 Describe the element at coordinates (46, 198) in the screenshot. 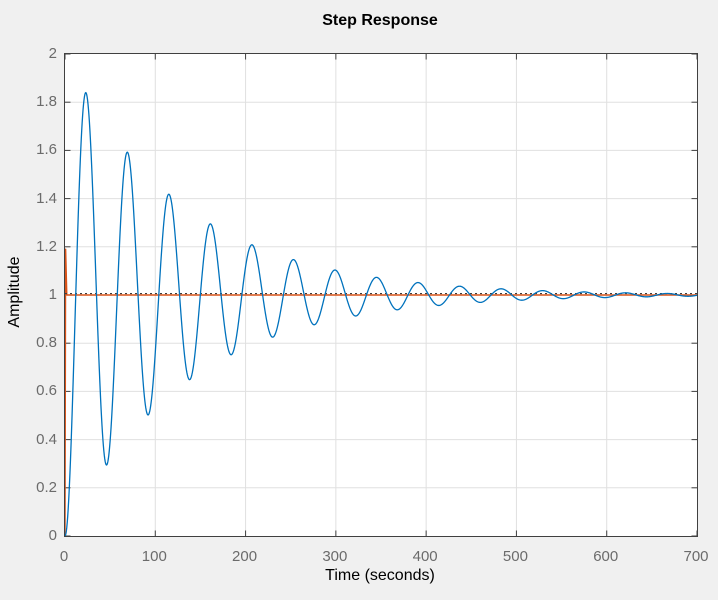

I see `y-tick-label: 1.4` at that location.